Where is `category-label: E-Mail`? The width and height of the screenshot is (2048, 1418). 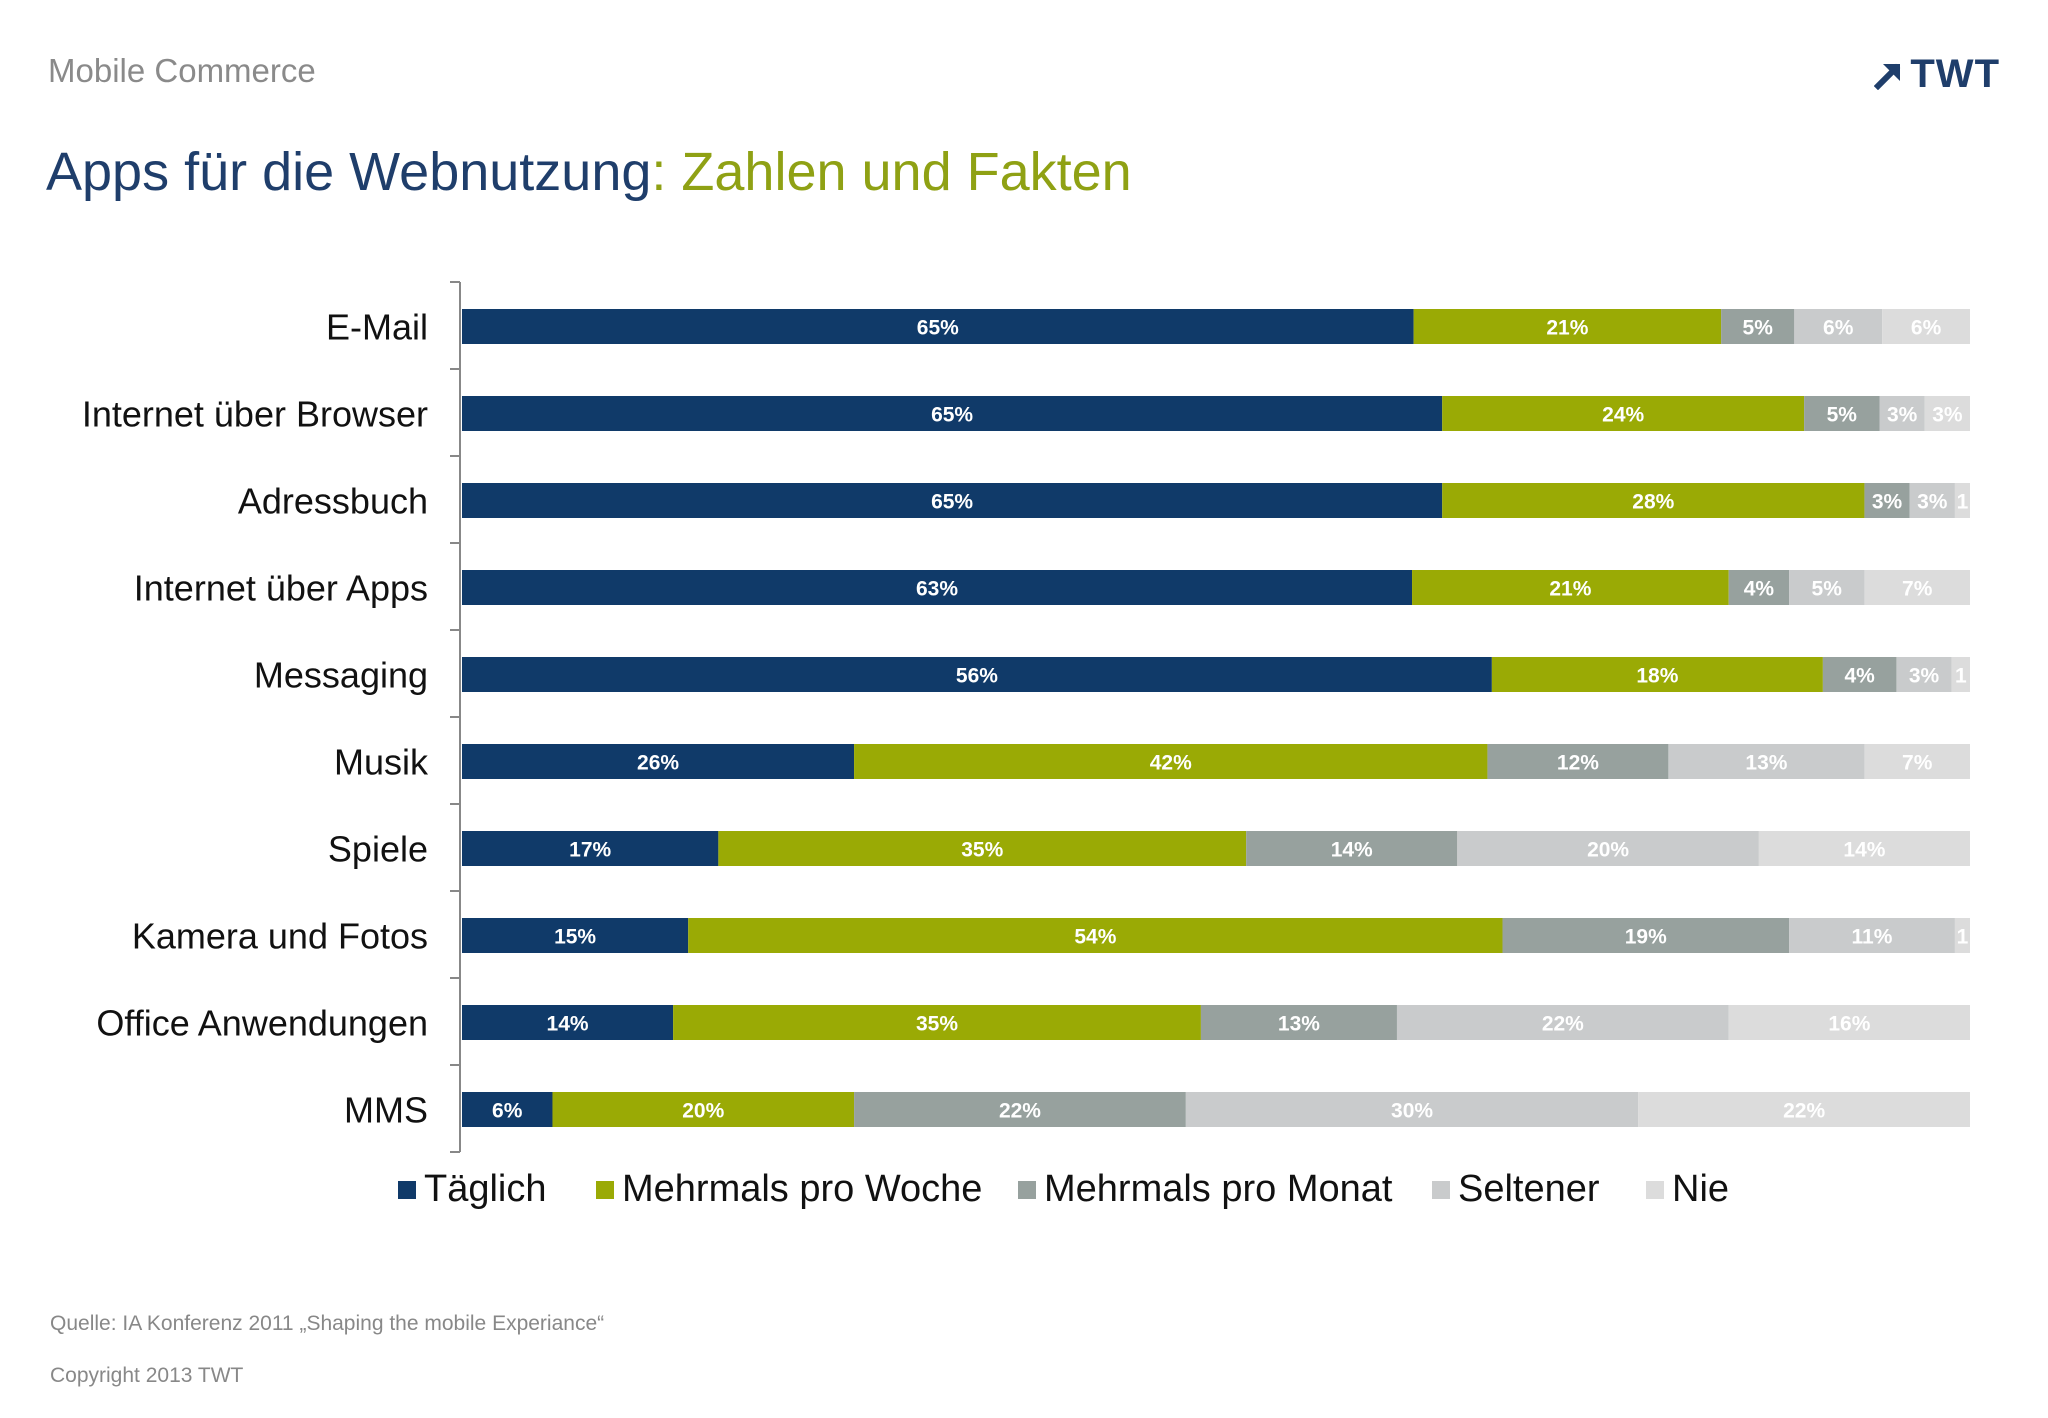
category-label: E-Mail is located at coordinates (377, 327).